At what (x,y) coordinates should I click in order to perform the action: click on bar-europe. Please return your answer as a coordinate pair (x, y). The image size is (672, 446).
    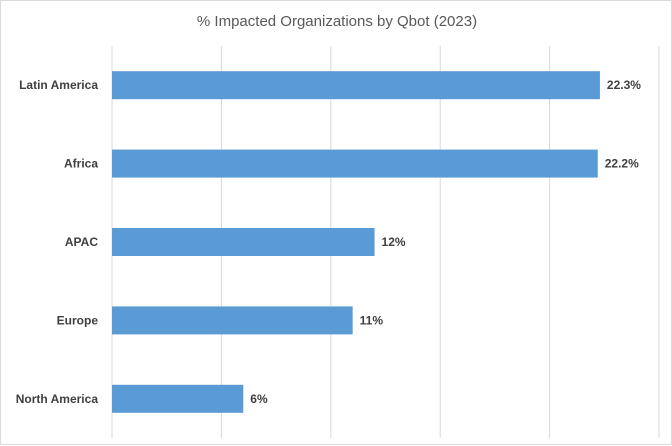
    Looking at the image, I should click on (232, 320).